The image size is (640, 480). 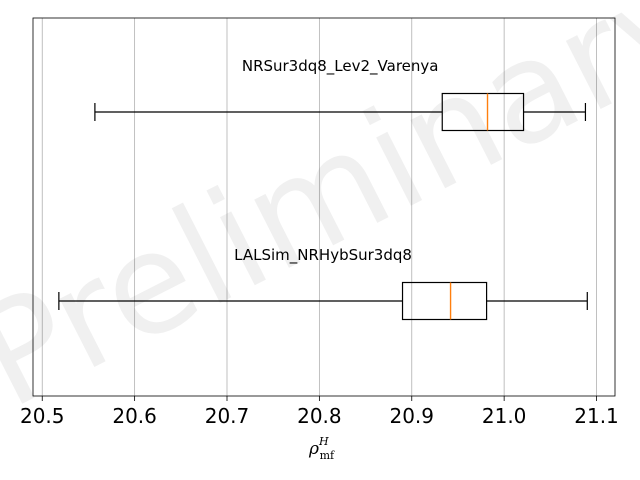 What do you see at coordinates (323, 255) in the screenshot?
I see `box-label: LALSim_NRHybSur3dq8` at bounding box center [323, 255].